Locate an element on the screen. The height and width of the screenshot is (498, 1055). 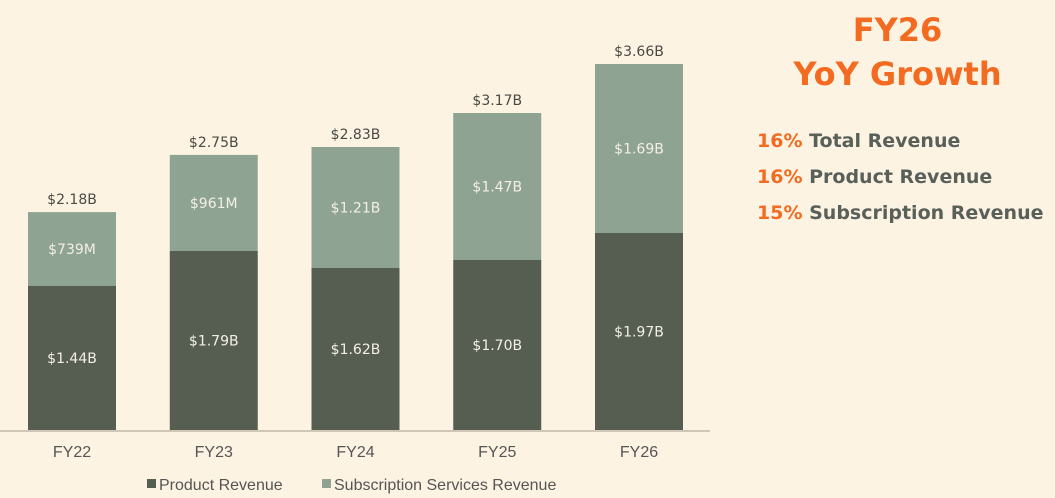
data-label-subscription: $1.69B is located at coordinates (639, 150).